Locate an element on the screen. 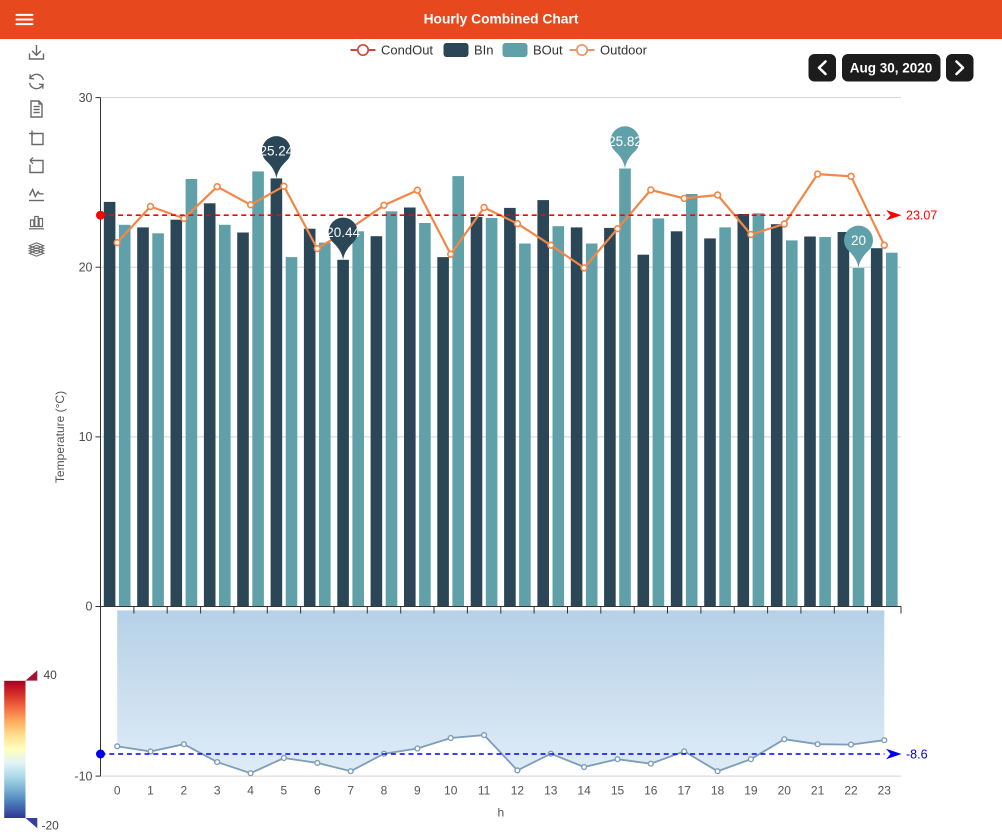 This screenshot has width=1002, height=838. svg-text: 17 is located at coordinates (685, 791).